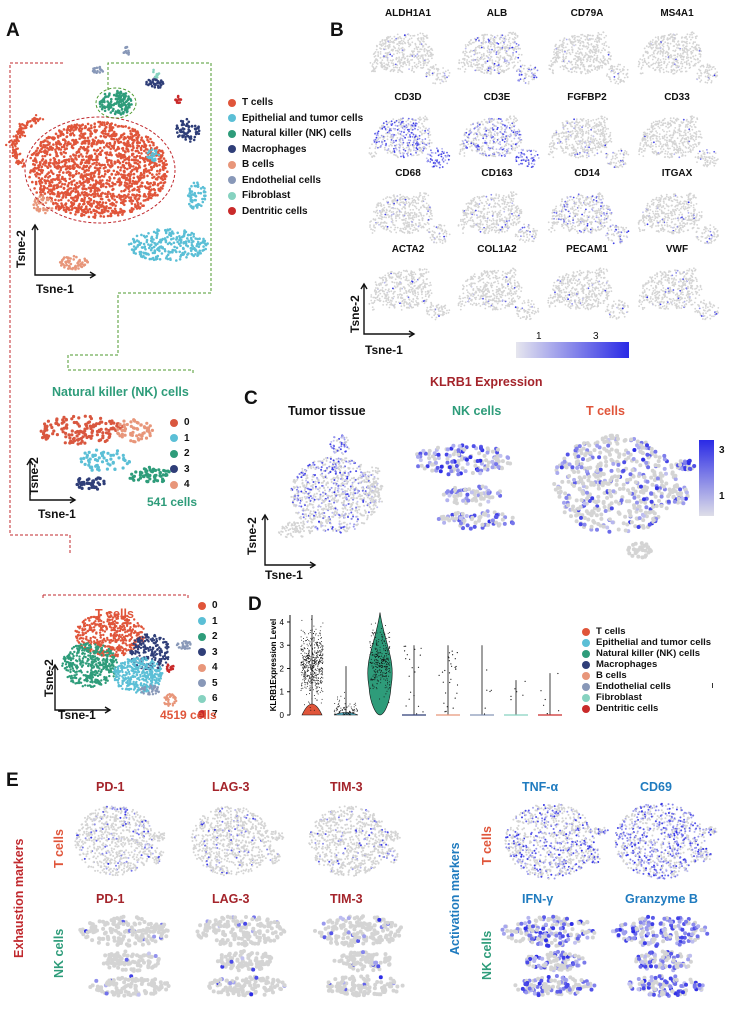 This screenshot has height=1017, width=732. What do you see at coordinates (187, 484) in the screenshot?
I see `legend-label: 4` at bounding box center [187, 484].